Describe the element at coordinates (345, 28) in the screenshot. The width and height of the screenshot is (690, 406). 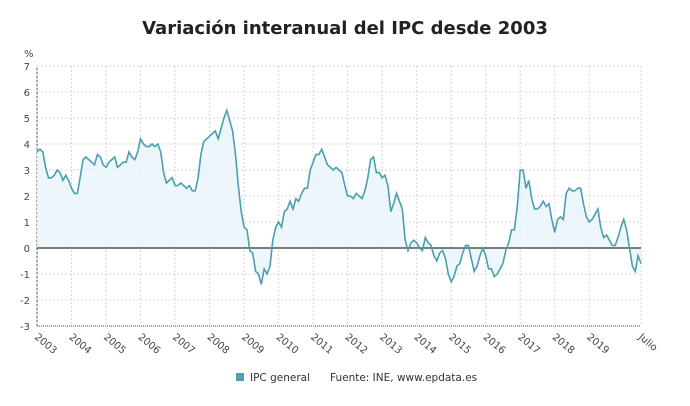
I see `chart-title: Variación interanual del IPC desde 2003` at that location.